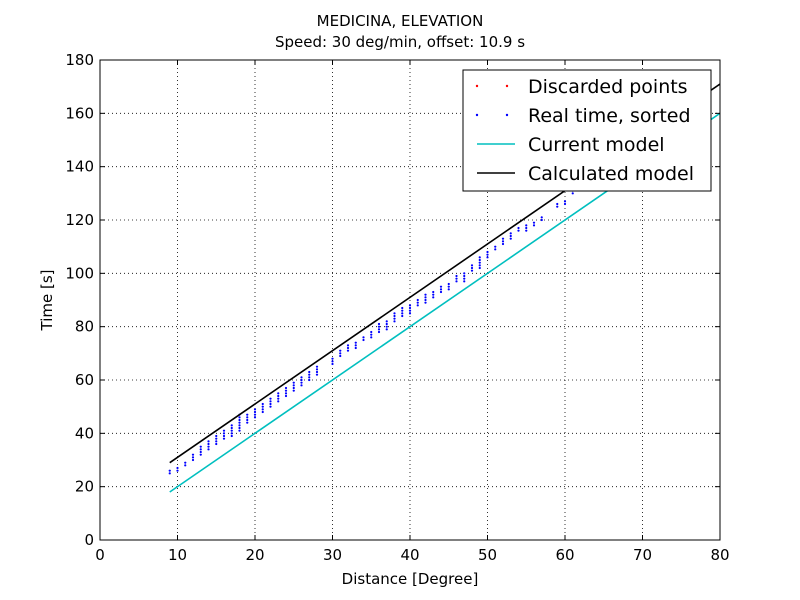  What do you see at coordinates (89, 540) in the screenshot?
I see `y-tick-label: 0` at bounding box center [89, 540].